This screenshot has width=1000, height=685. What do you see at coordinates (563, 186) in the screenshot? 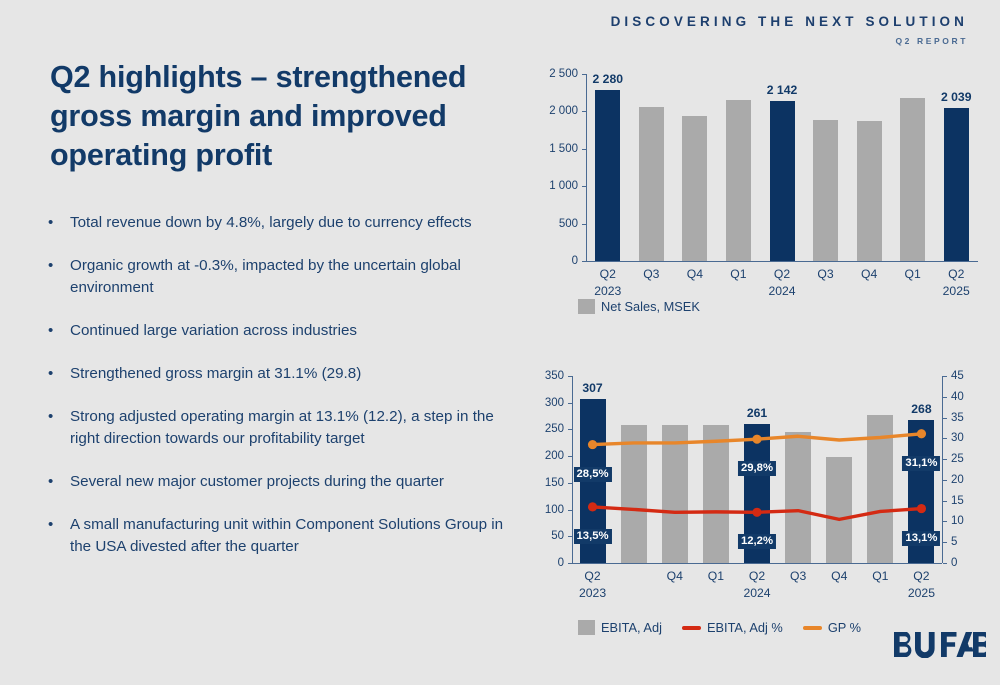
I see `y-axis-tick-label: 1 000` at bounding box center [563, 186].